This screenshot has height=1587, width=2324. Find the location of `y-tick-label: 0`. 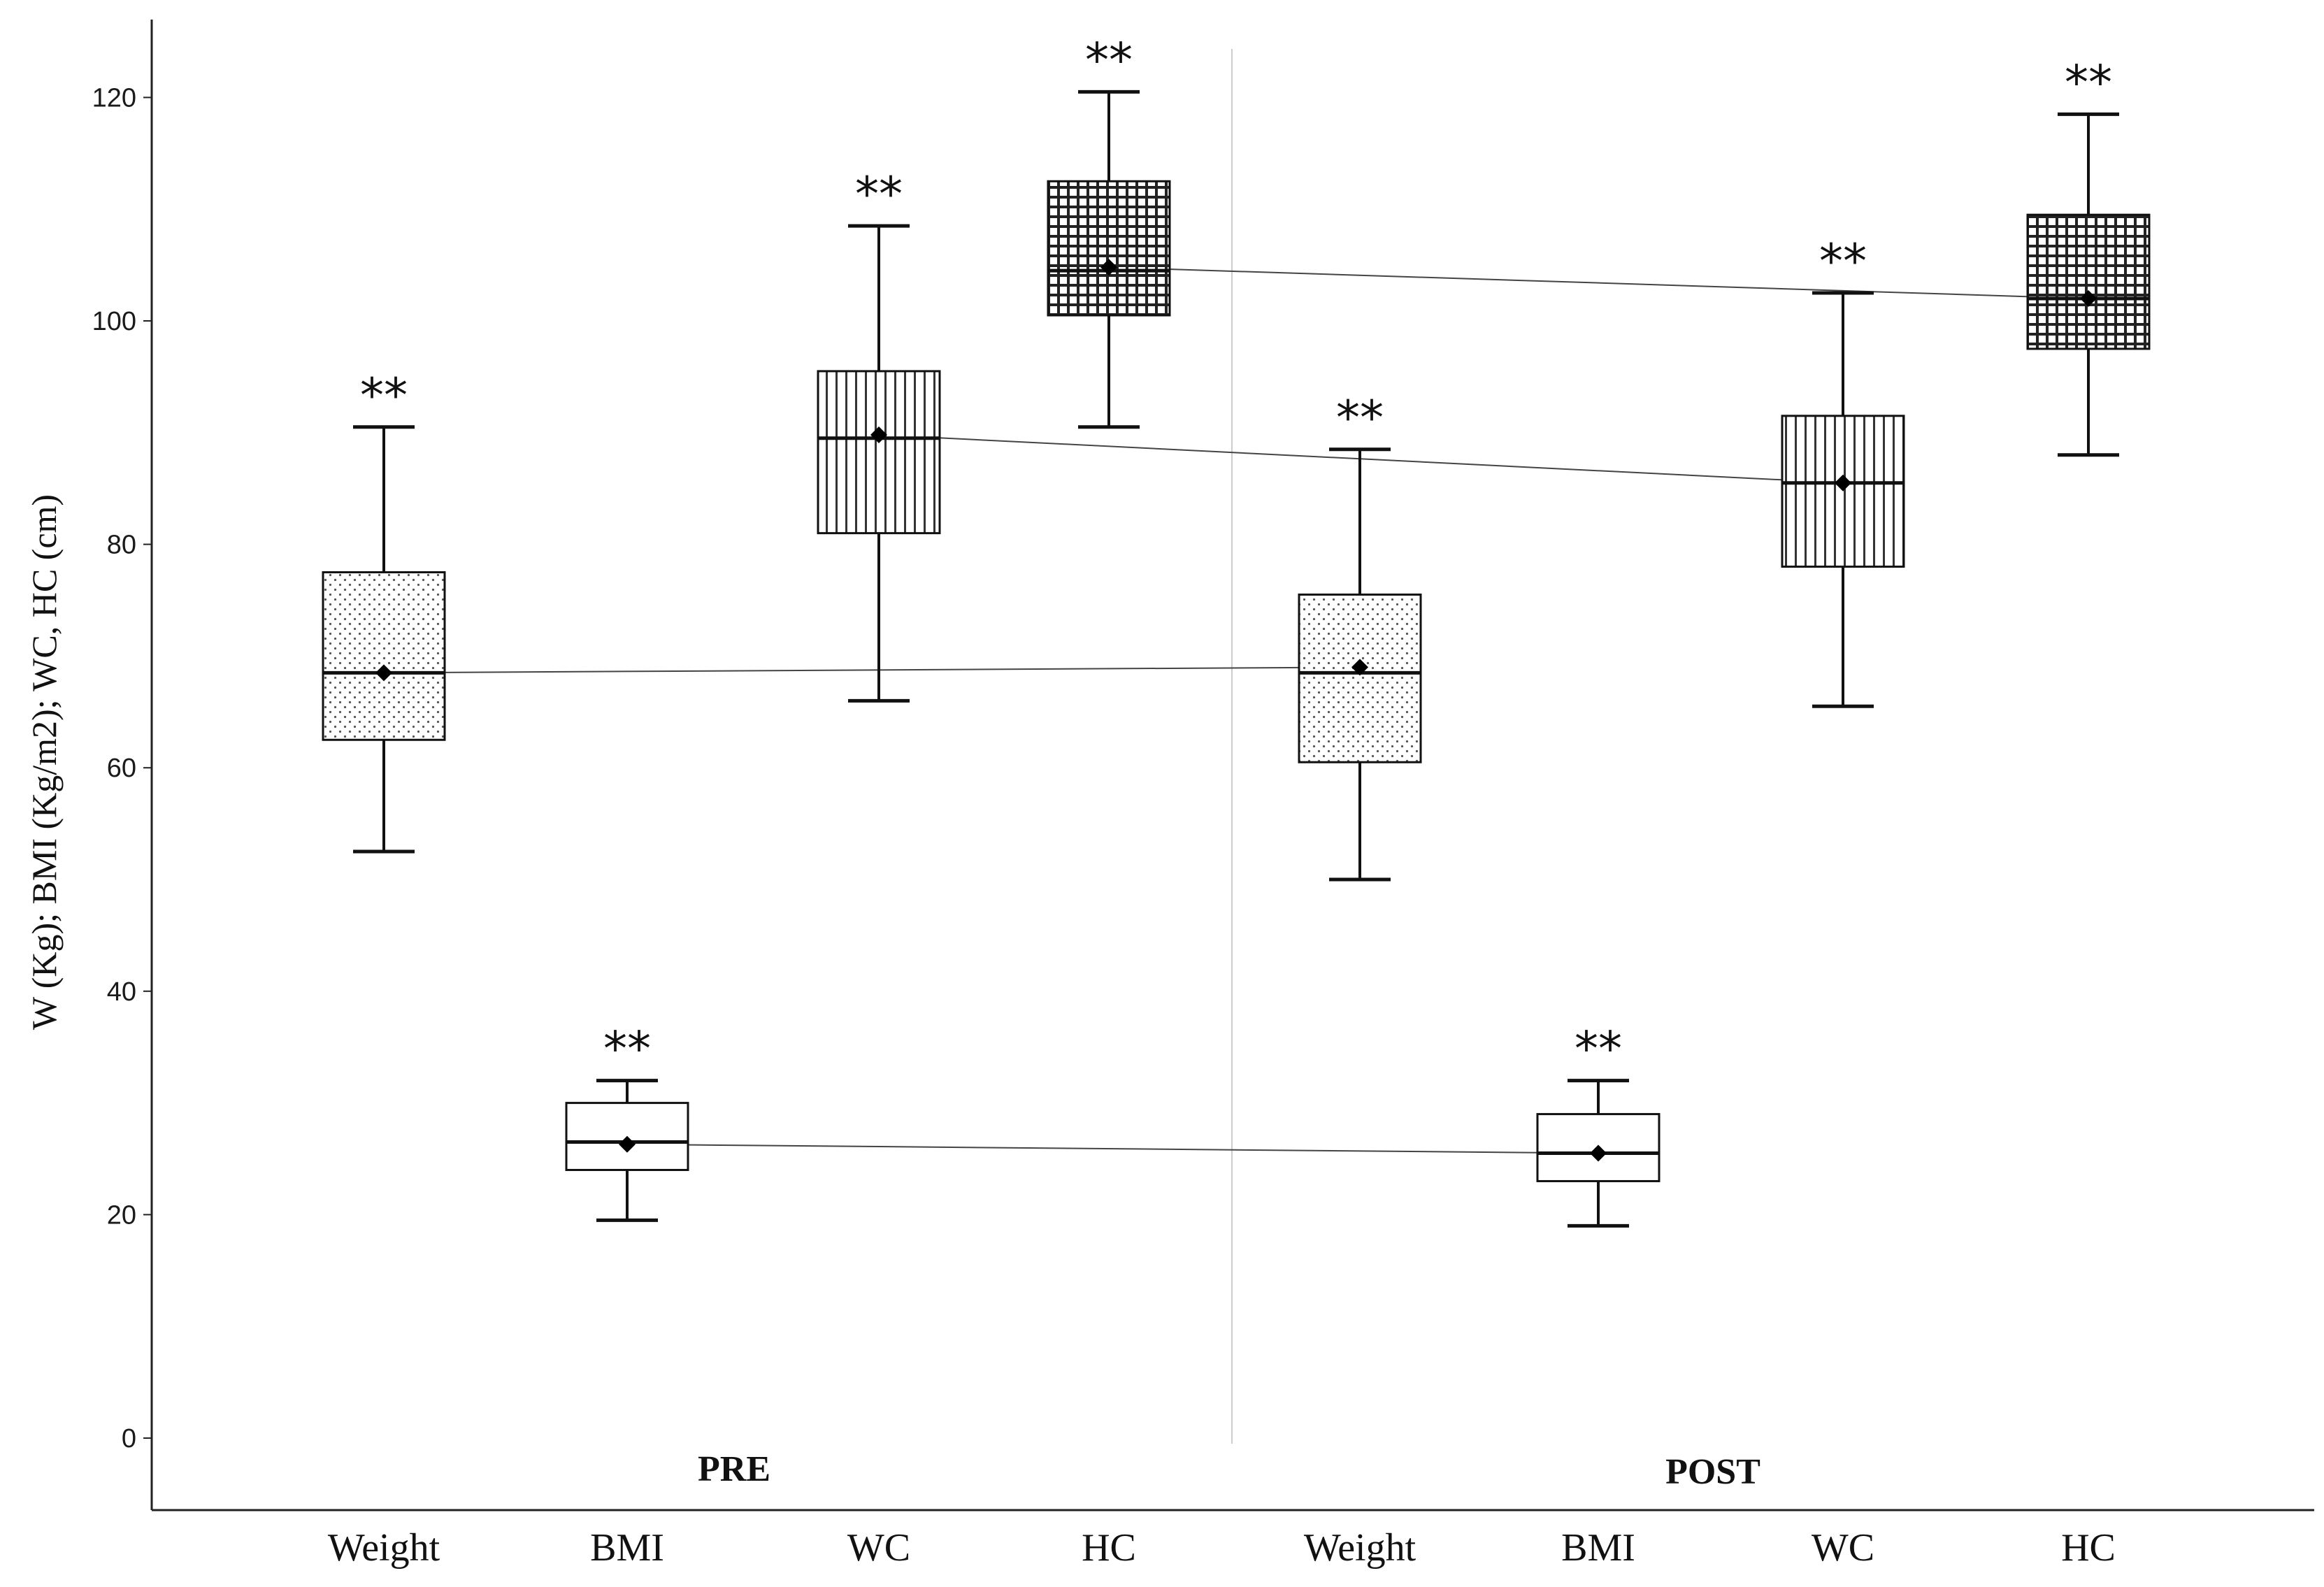

y-tick-label: 0 is located at coordinates (129, 1438).